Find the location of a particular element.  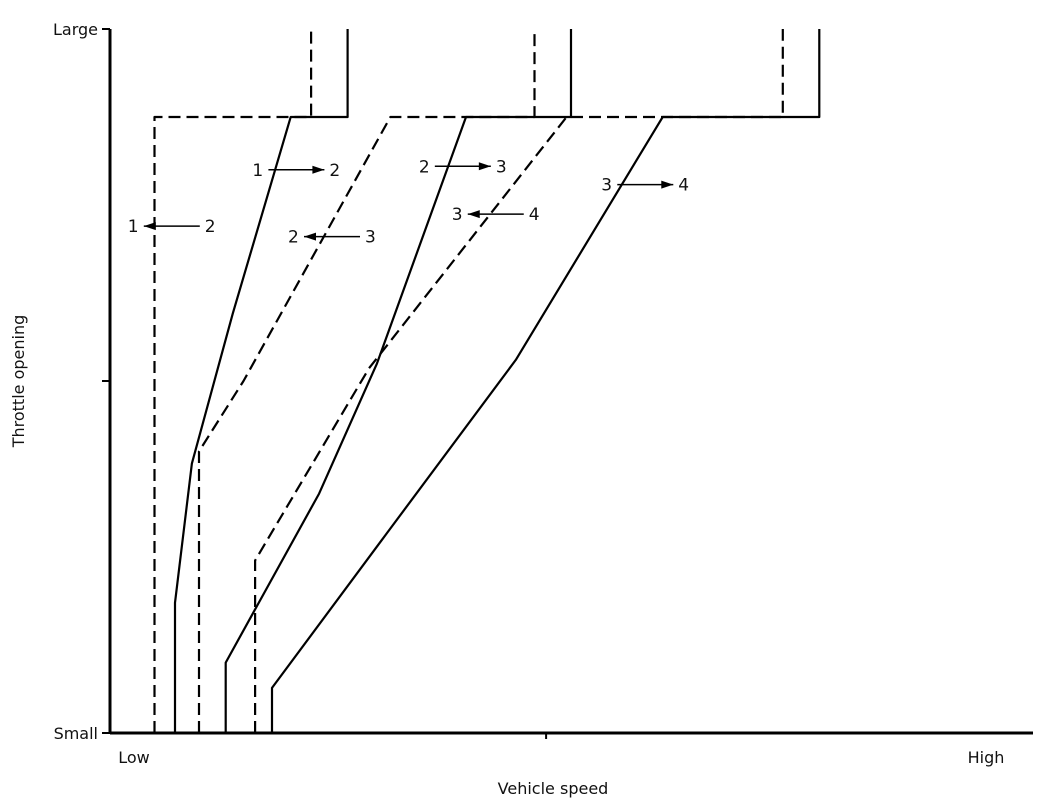

x-tick-label-1: High is located at coordinates (986, 757).